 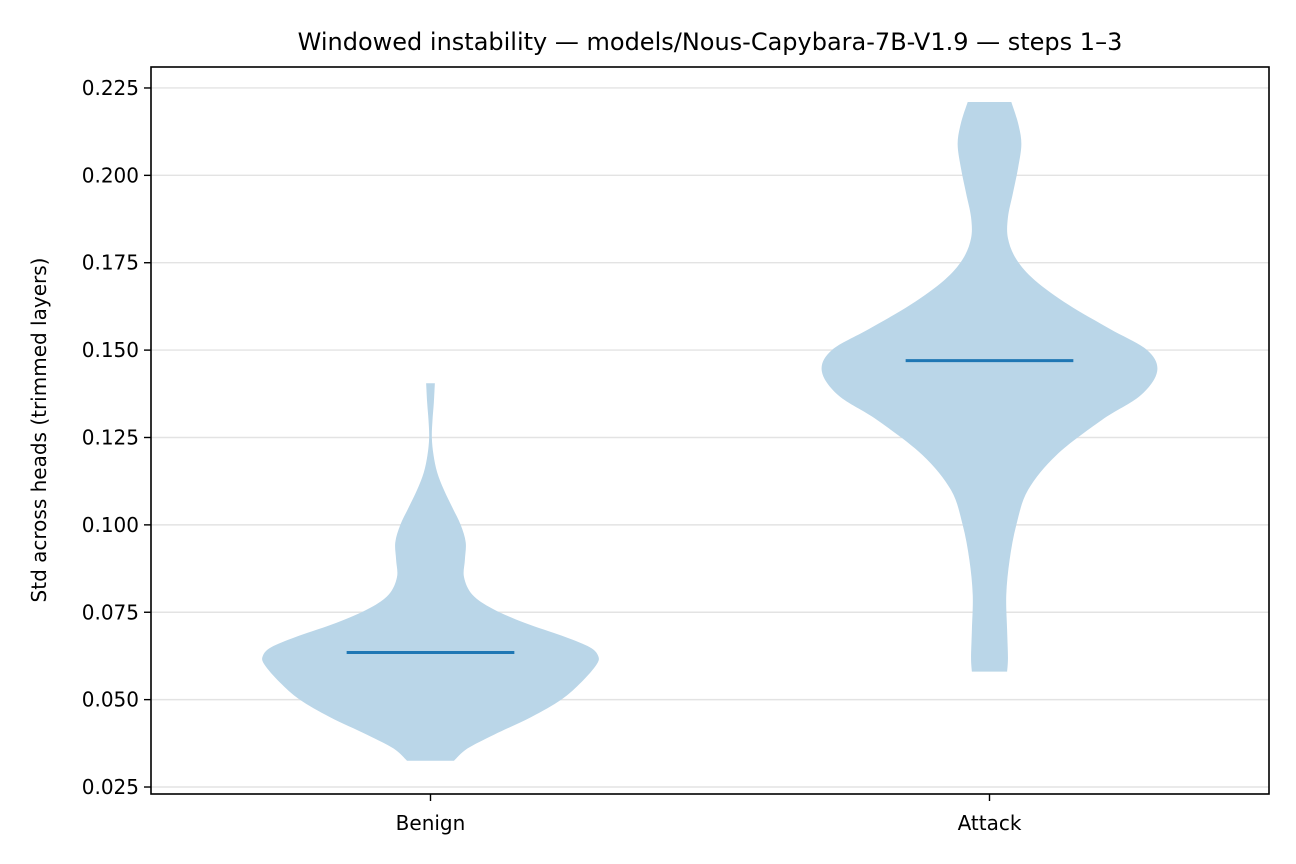 What do you see at coordinates (110, 700) in the screenshot?
I see `y-tick-label: 0.050` at bounding box center [110, 700].